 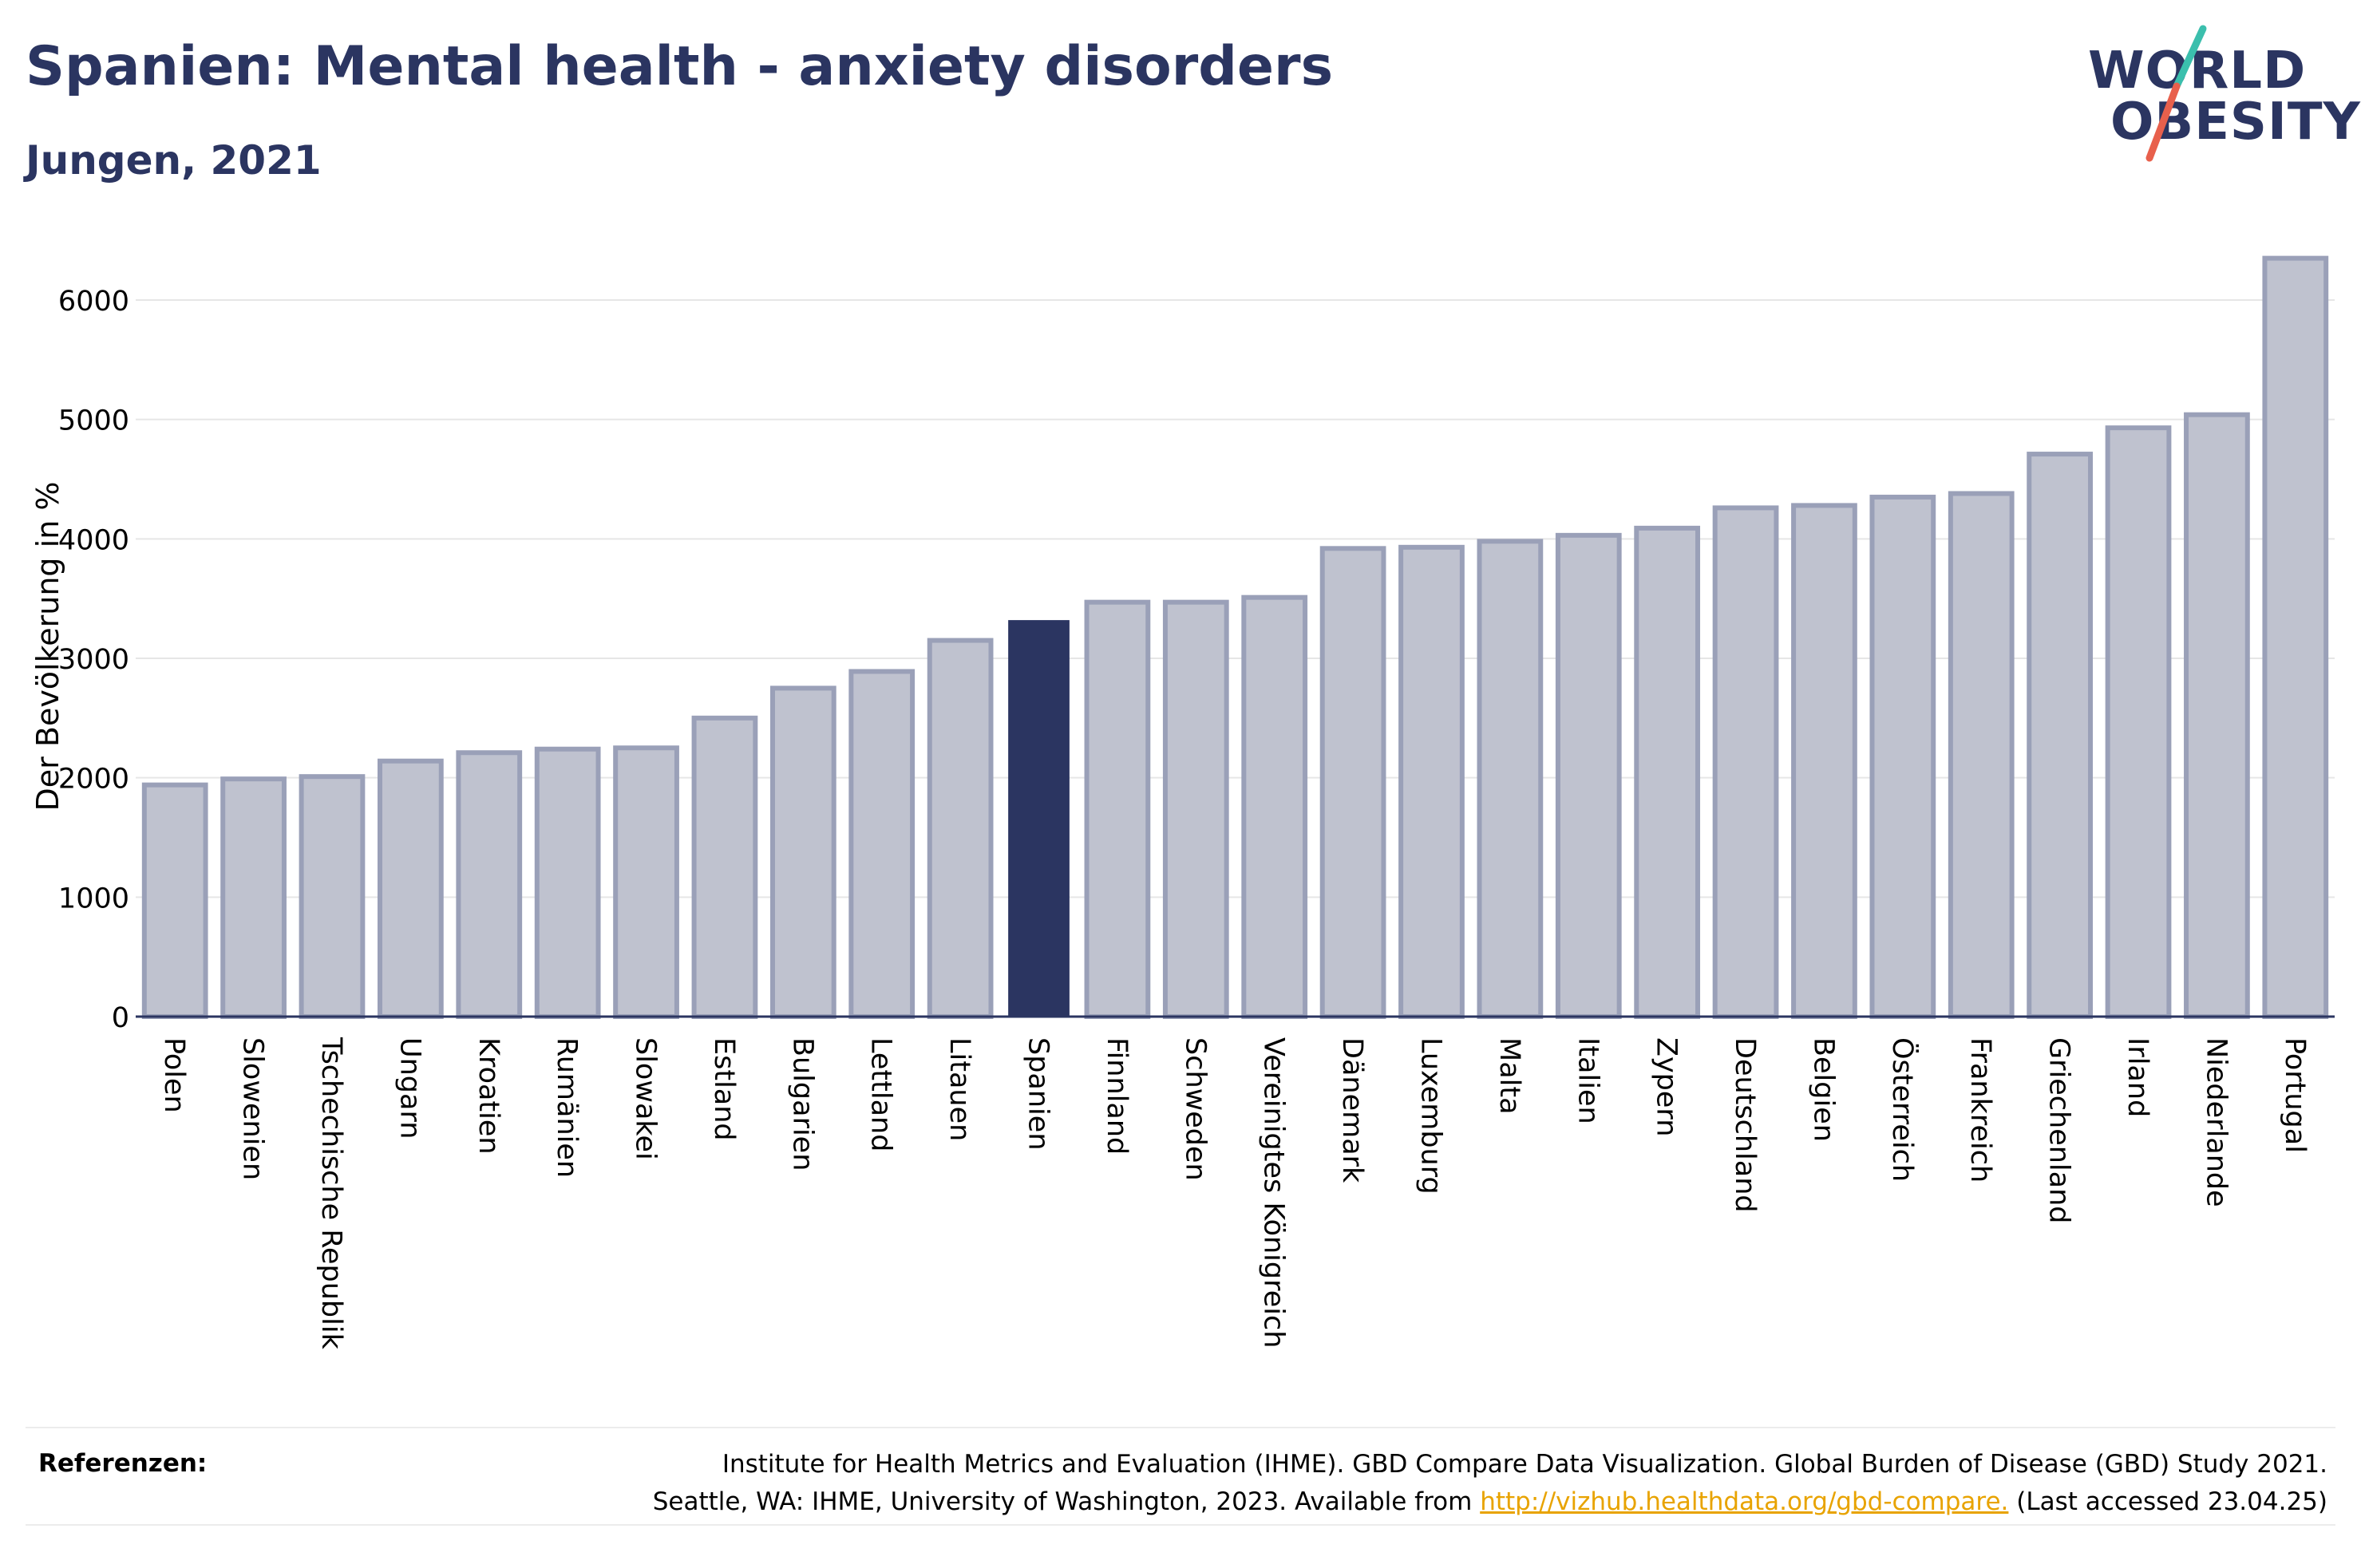 I want to click on bar-kroatien, so click(x=489, y=885).